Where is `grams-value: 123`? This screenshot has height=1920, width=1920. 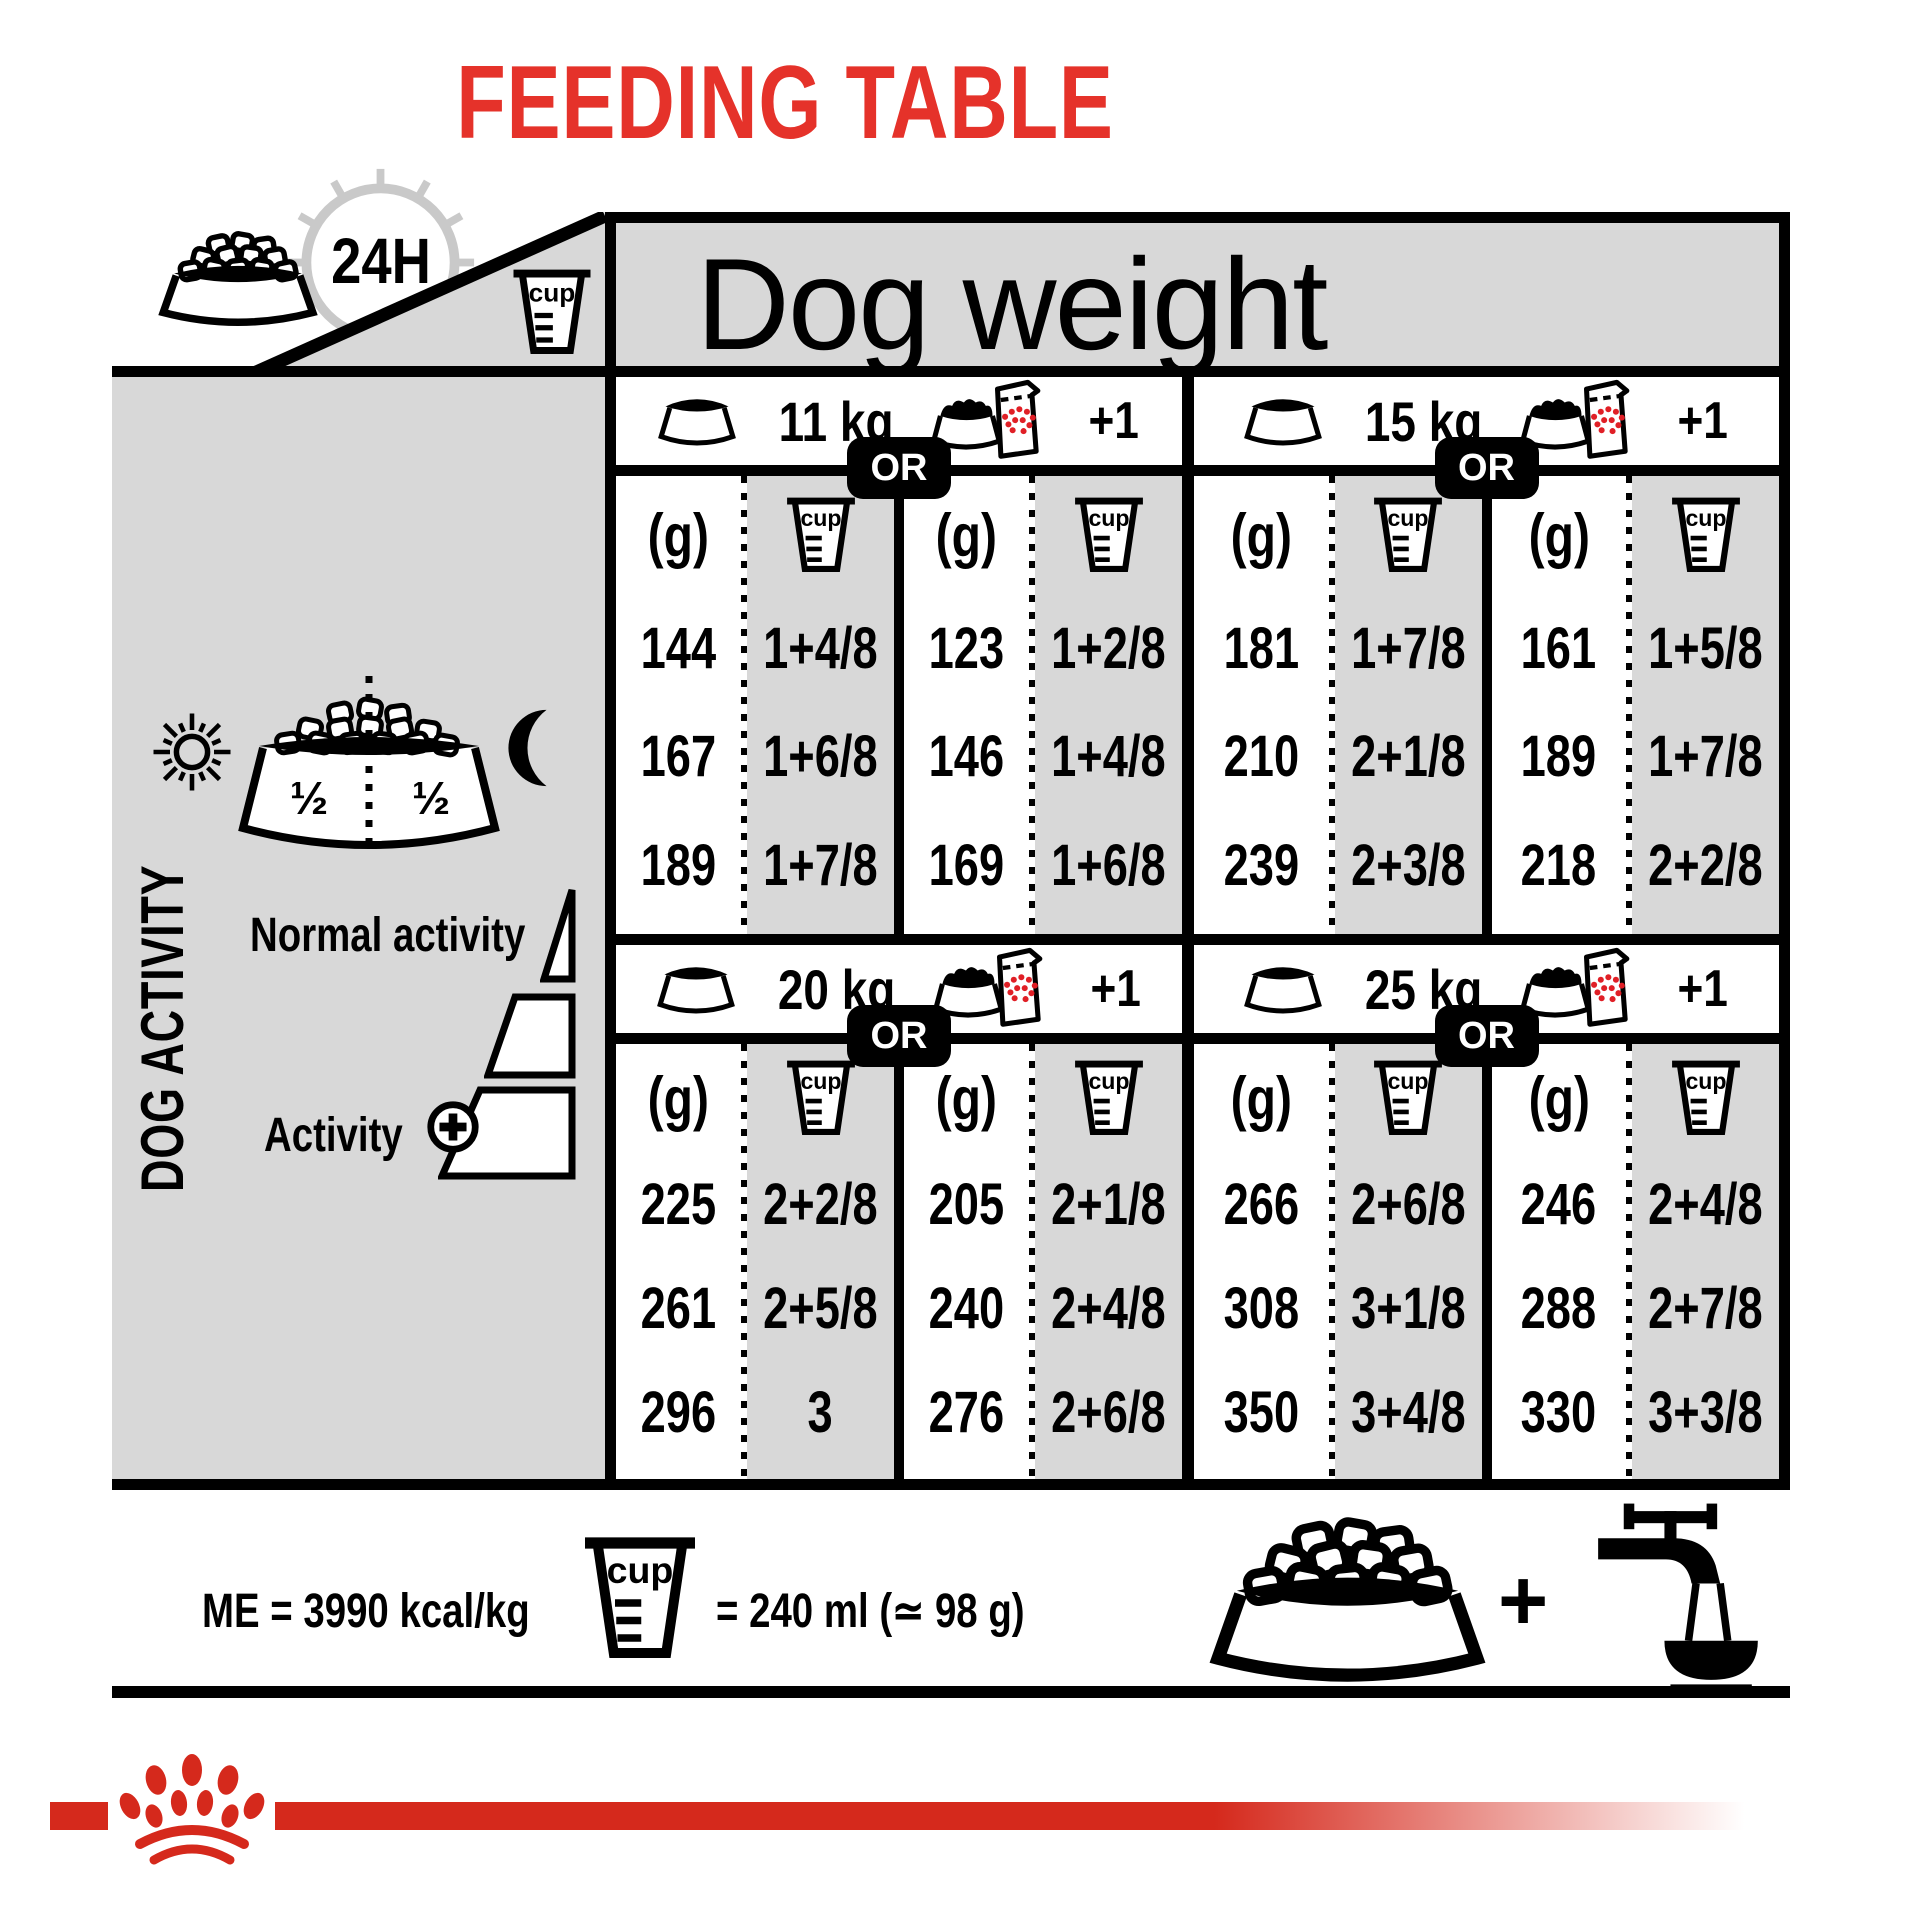 grams-value: 123 is located at coordinates (966, 648).